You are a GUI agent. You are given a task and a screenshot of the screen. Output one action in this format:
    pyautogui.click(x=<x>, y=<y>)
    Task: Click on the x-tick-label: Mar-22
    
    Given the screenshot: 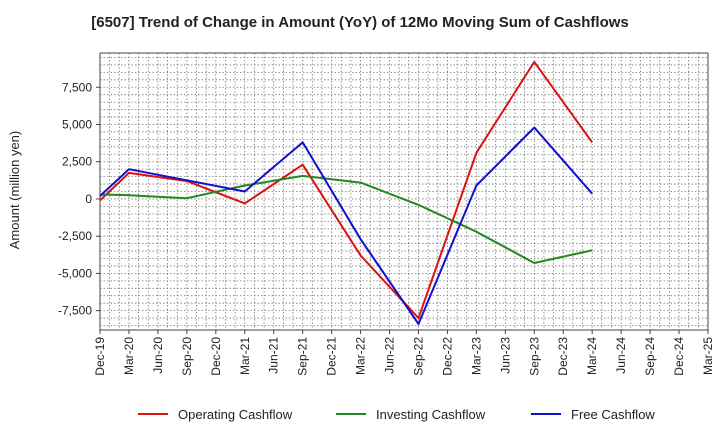 What is the action you would take?
    pyautogui.click(x=361, y=356)
    